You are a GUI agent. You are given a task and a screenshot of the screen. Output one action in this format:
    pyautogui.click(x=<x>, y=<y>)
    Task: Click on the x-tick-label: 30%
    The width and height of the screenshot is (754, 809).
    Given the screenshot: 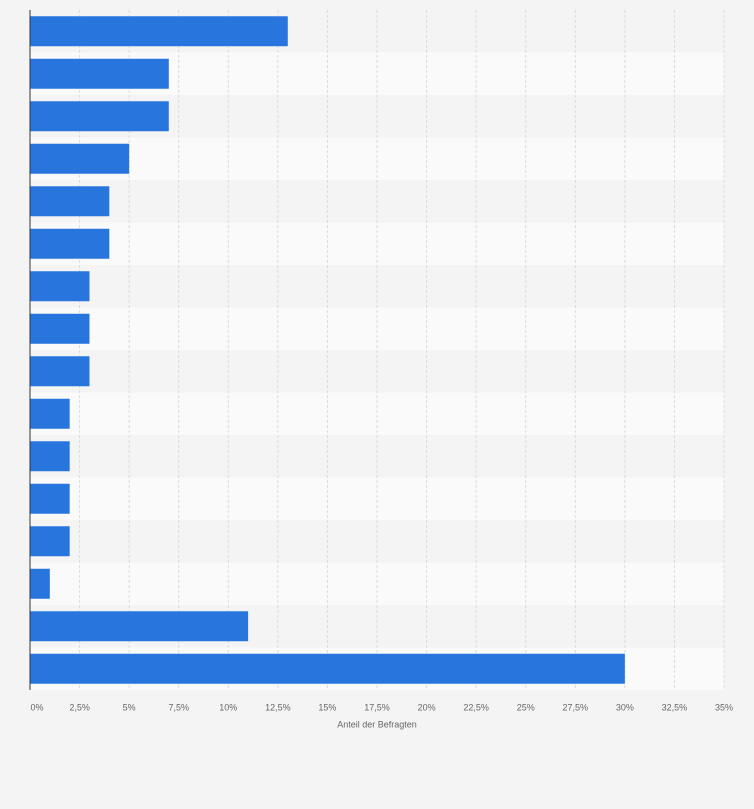 What is the action you would take?
    pyautogui.click(x=625, y=707)
    